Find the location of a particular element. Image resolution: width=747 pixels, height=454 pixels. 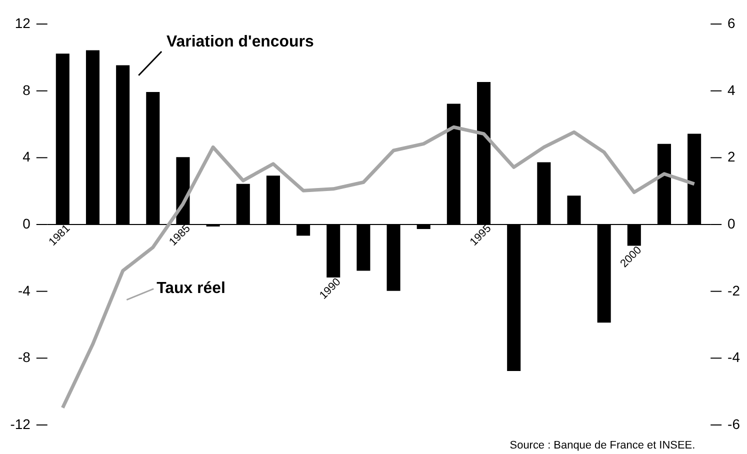

y-tick-label: -4 is located at coordinates (24, 290).